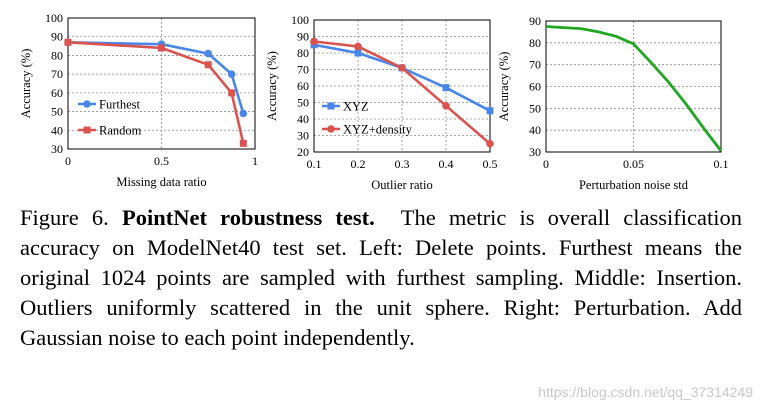 Image resolution: width=761 pixels, height=413 pixels. I want to click on x-axis-label: Perturbation noise std, so click(634, 185).